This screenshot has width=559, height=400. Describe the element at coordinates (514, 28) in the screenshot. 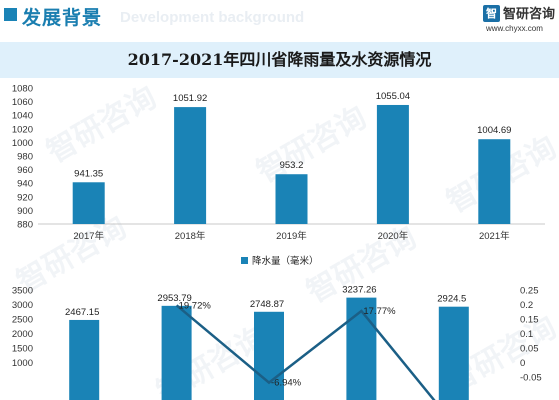

I see `logo-url: www.chyxx.com` at that location.